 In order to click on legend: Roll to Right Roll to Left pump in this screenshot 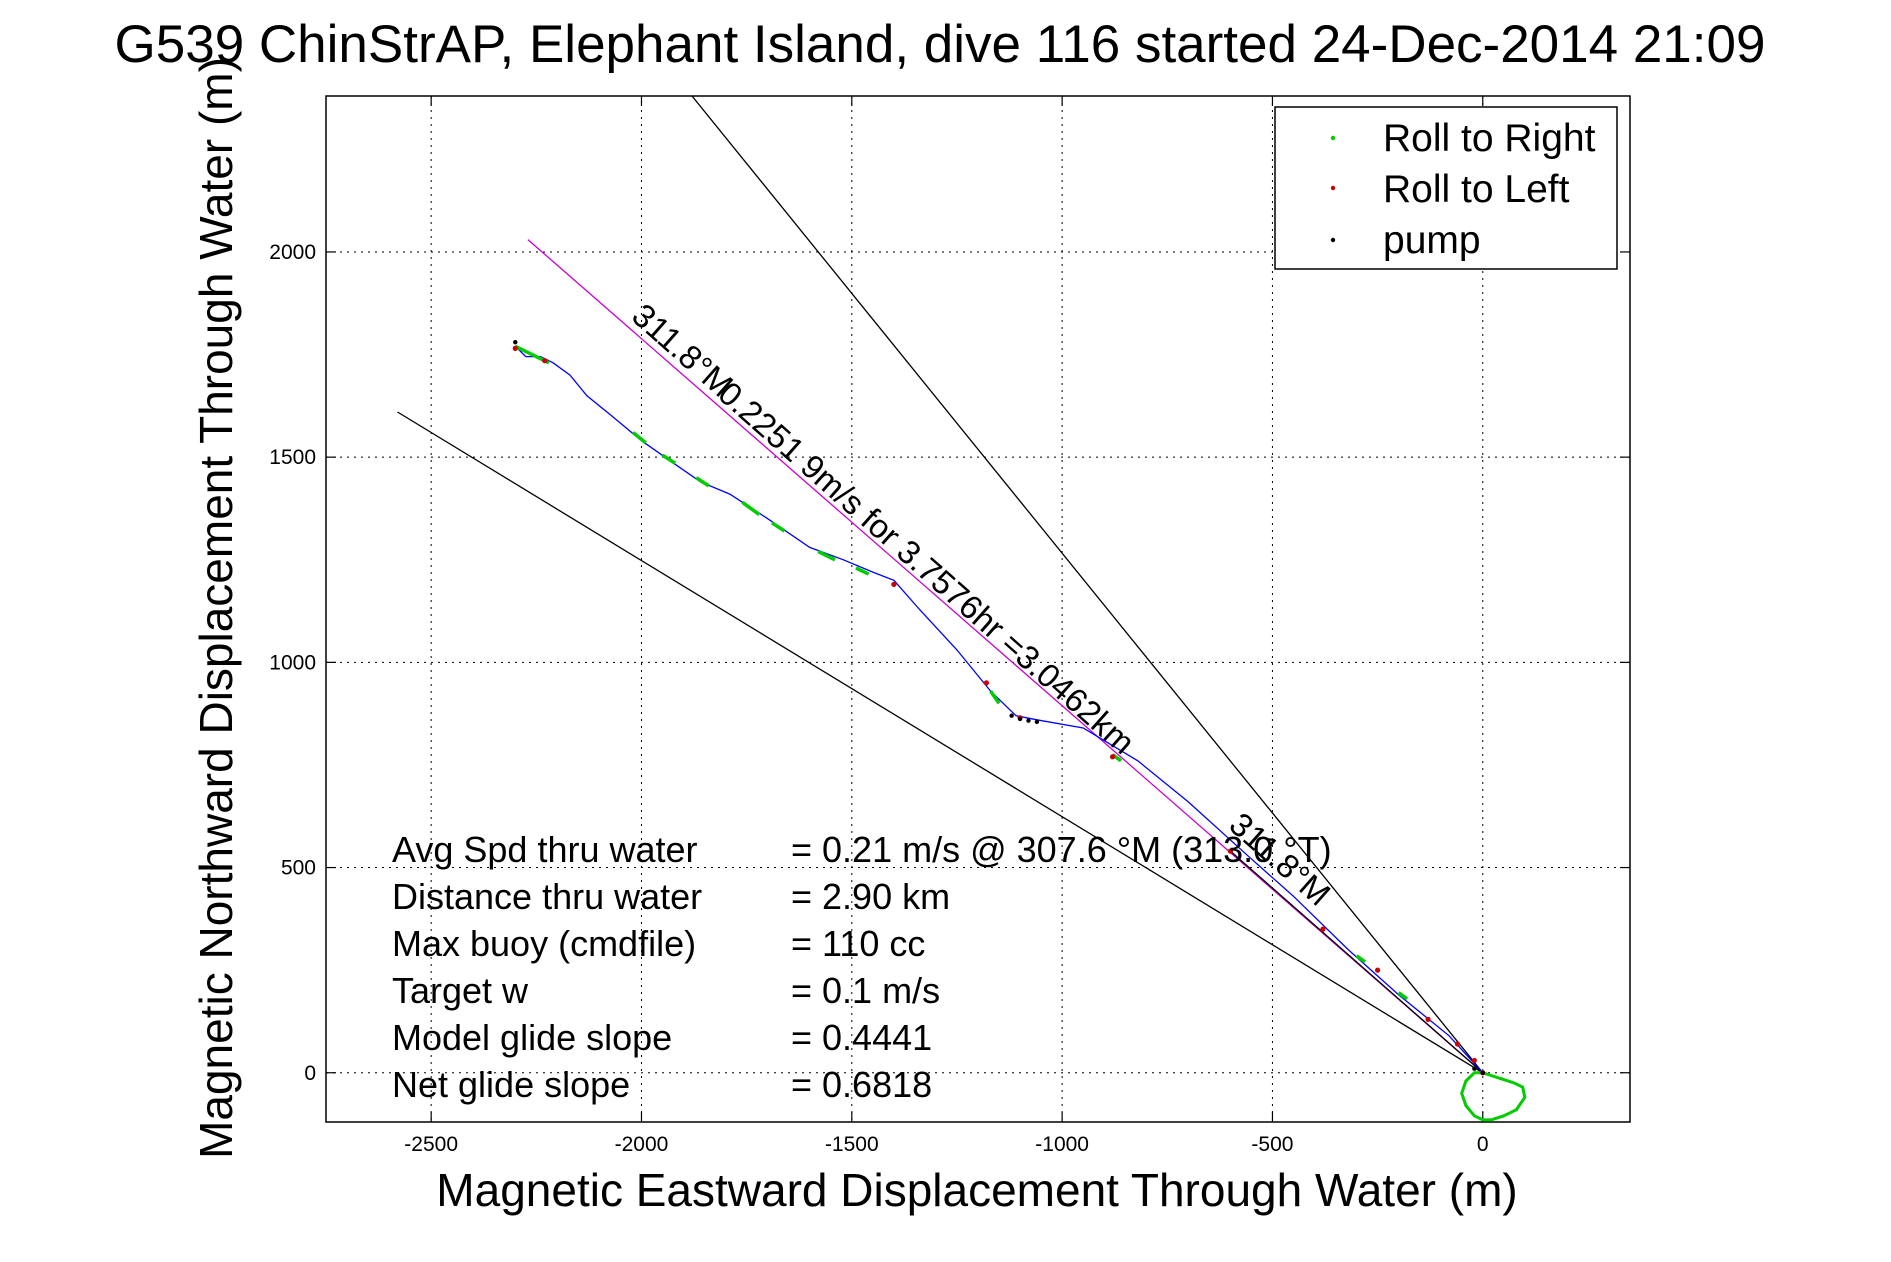, I will do `click(1446, 188)`.